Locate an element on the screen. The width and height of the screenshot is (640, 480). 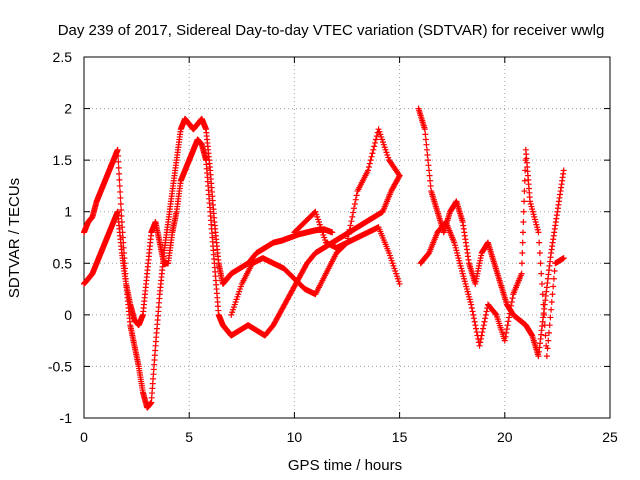
x-tick-label: 10 is located at coordinates (295, 437).